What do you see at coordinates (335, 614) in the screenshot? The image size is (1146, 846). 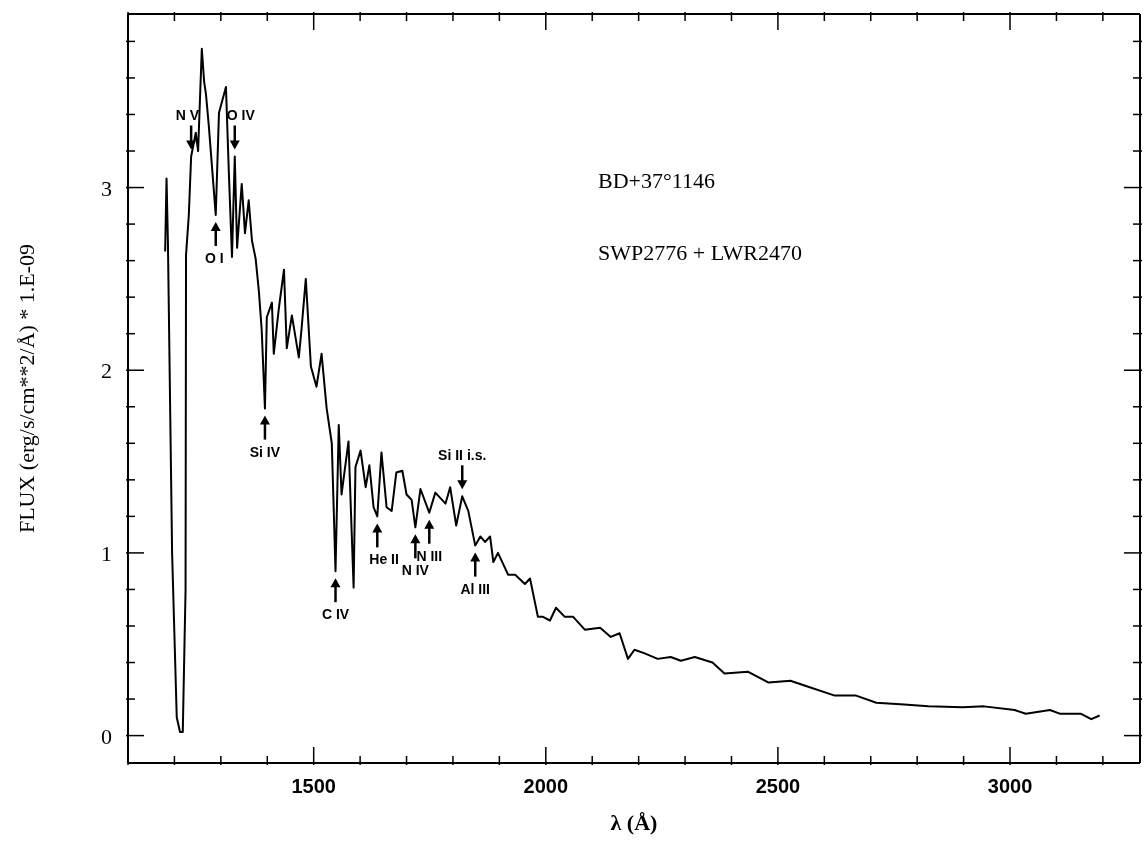 I see `annotation: C IV` at bounding box center [335, 614].